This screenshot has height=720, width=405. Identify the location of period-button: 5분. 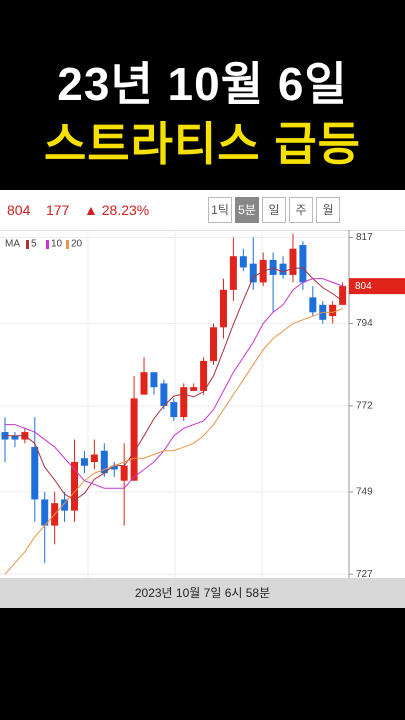
(247, 210).